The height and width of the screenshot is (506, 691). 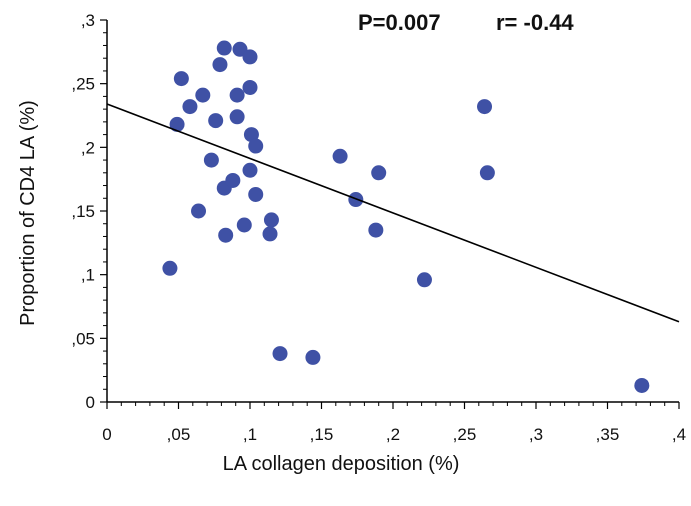 I want to click on y-axis-ticks: 0 ,05 ,1 ,15 ,2 ,25 ,3, so click(x=89, y=211).